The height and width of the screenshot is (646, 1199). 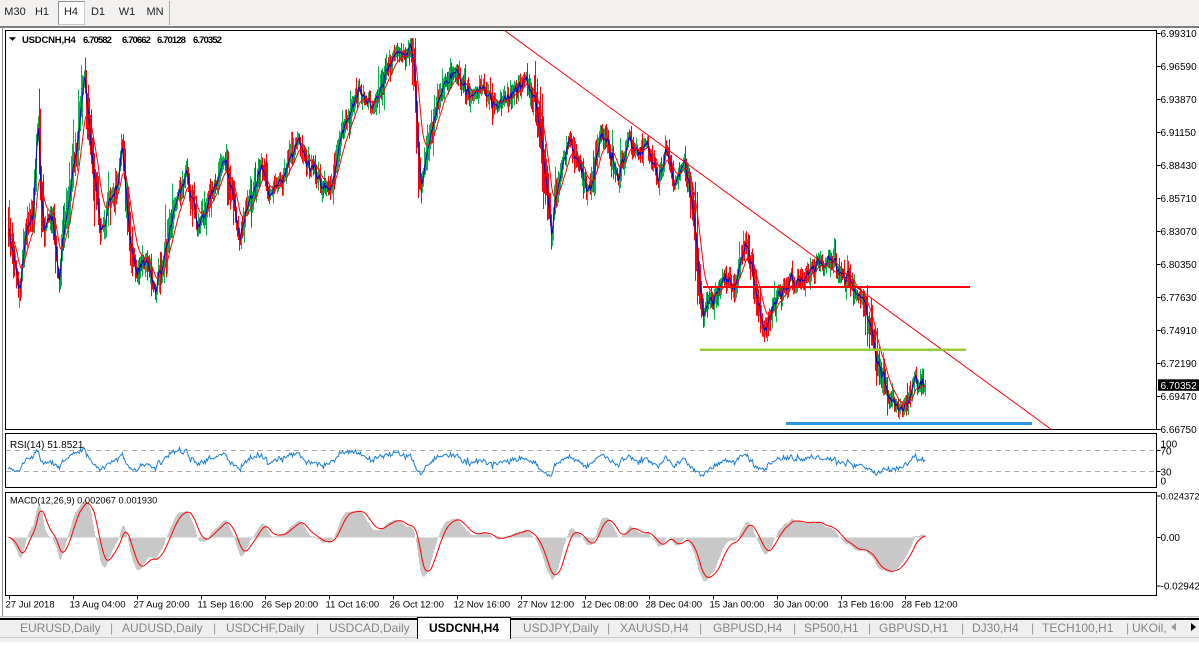 I want to click on svg-text: 27 Nov 12:00, so click(x=546, y=605).